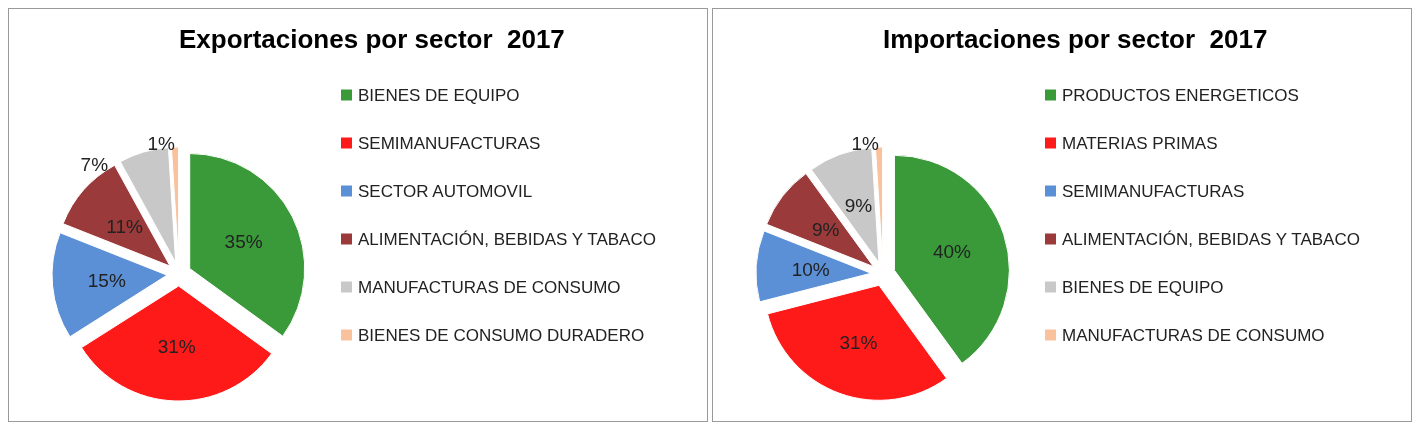  What do you see at coordinates (445, 191) in the screenshot?
I see `legend-label: SECTOR AUTOMOVIL` at bounding box center [445, 191].